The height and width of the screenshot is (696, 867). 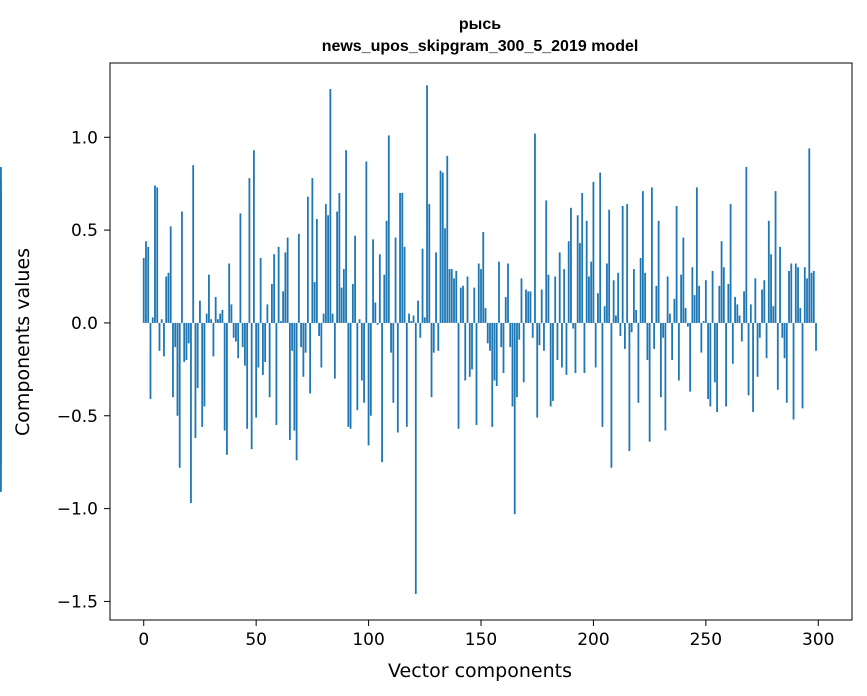 I want to click on x-axis-ticks: 0 50 100 150 200 250 300, so click(x=486, y=635).